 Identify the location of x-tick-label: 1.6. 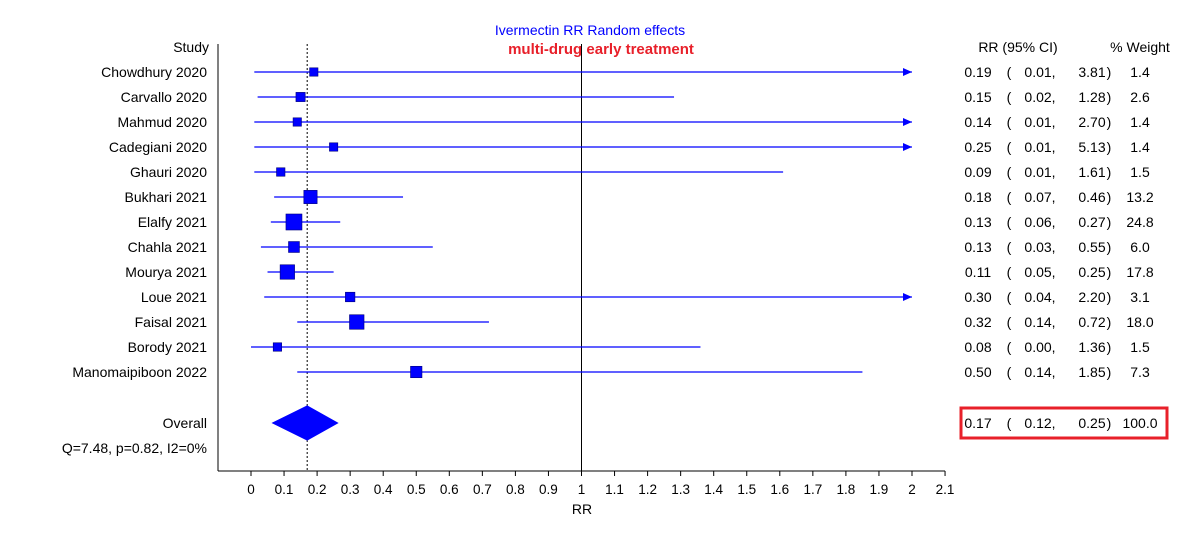
(779, 489).